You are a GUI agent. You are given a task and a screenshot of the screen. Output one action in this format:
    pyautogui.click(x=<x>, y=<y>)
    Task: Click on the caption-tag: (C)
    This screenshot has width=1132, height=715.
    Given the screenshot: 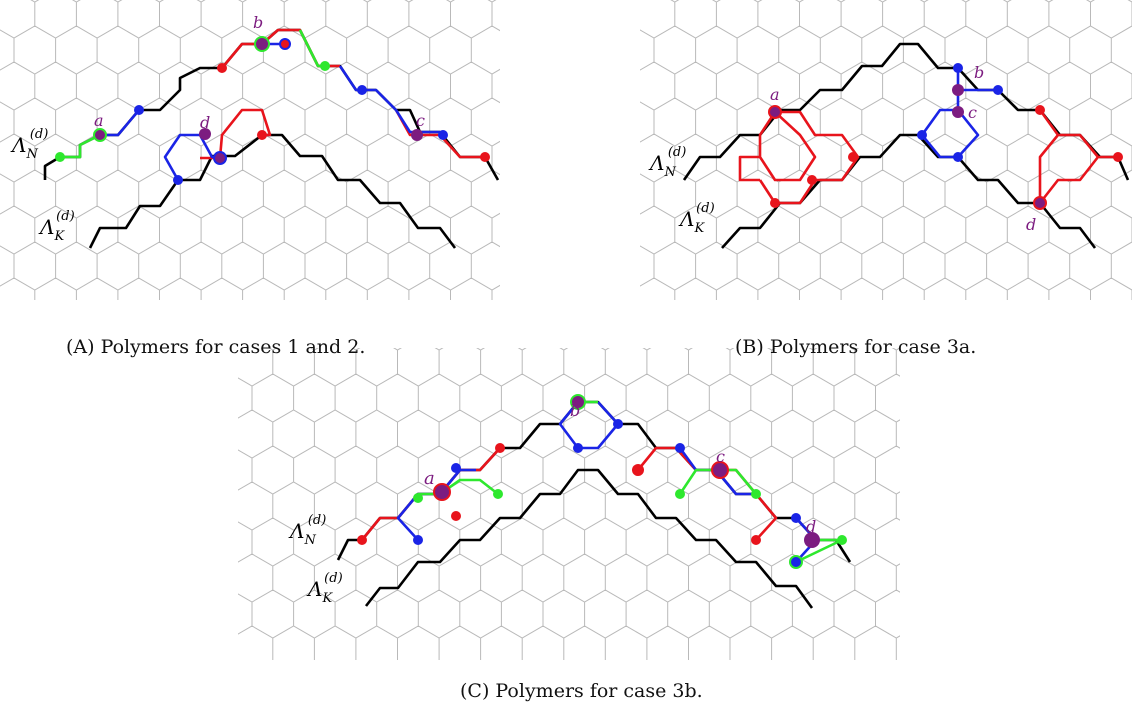 What is the action you would take?
    pyautogui.click(x=475, y=691)
    